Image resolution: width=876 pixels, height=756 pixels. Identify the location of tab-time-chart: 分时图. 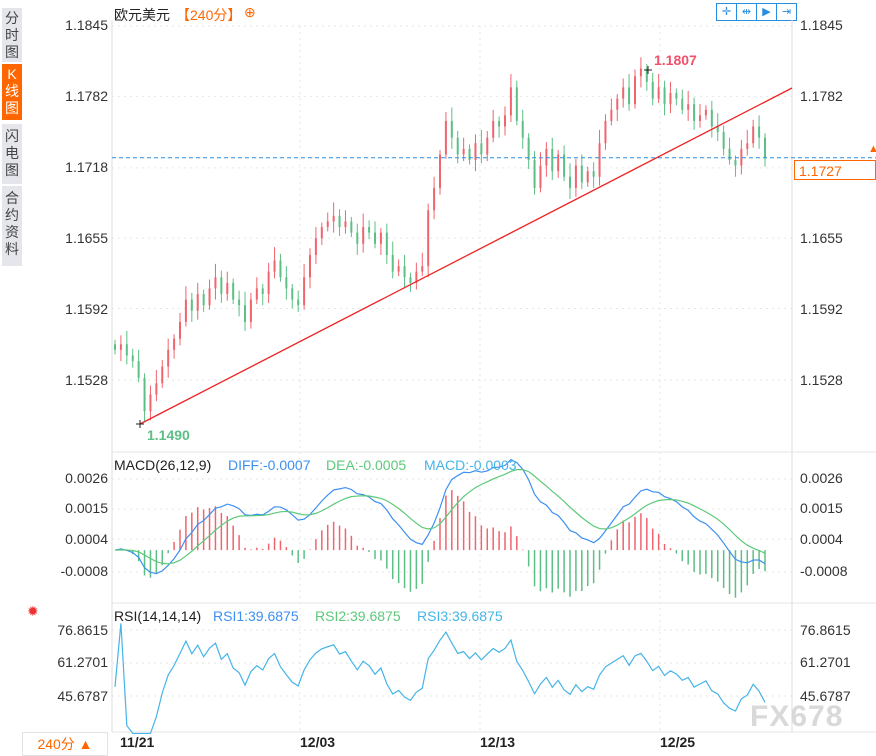
(12, 35).